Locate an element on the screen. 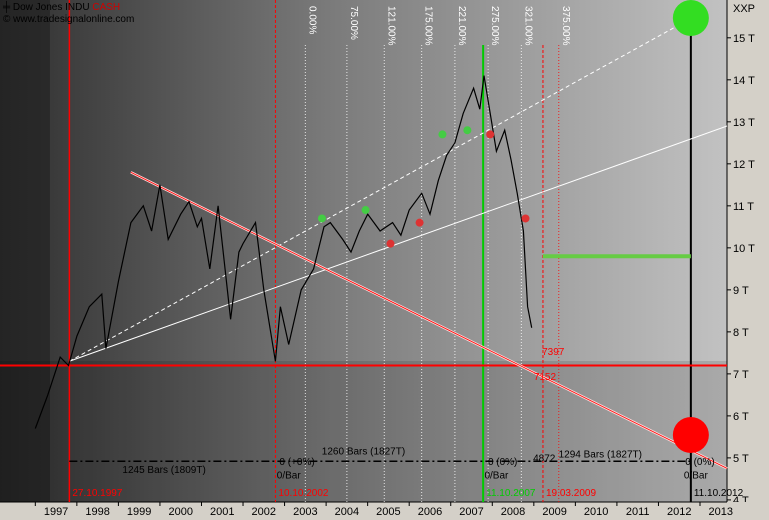 The width and height of the screenshot is (769, 520). percent-label: 75.00% is located at coordinates (353, 23).